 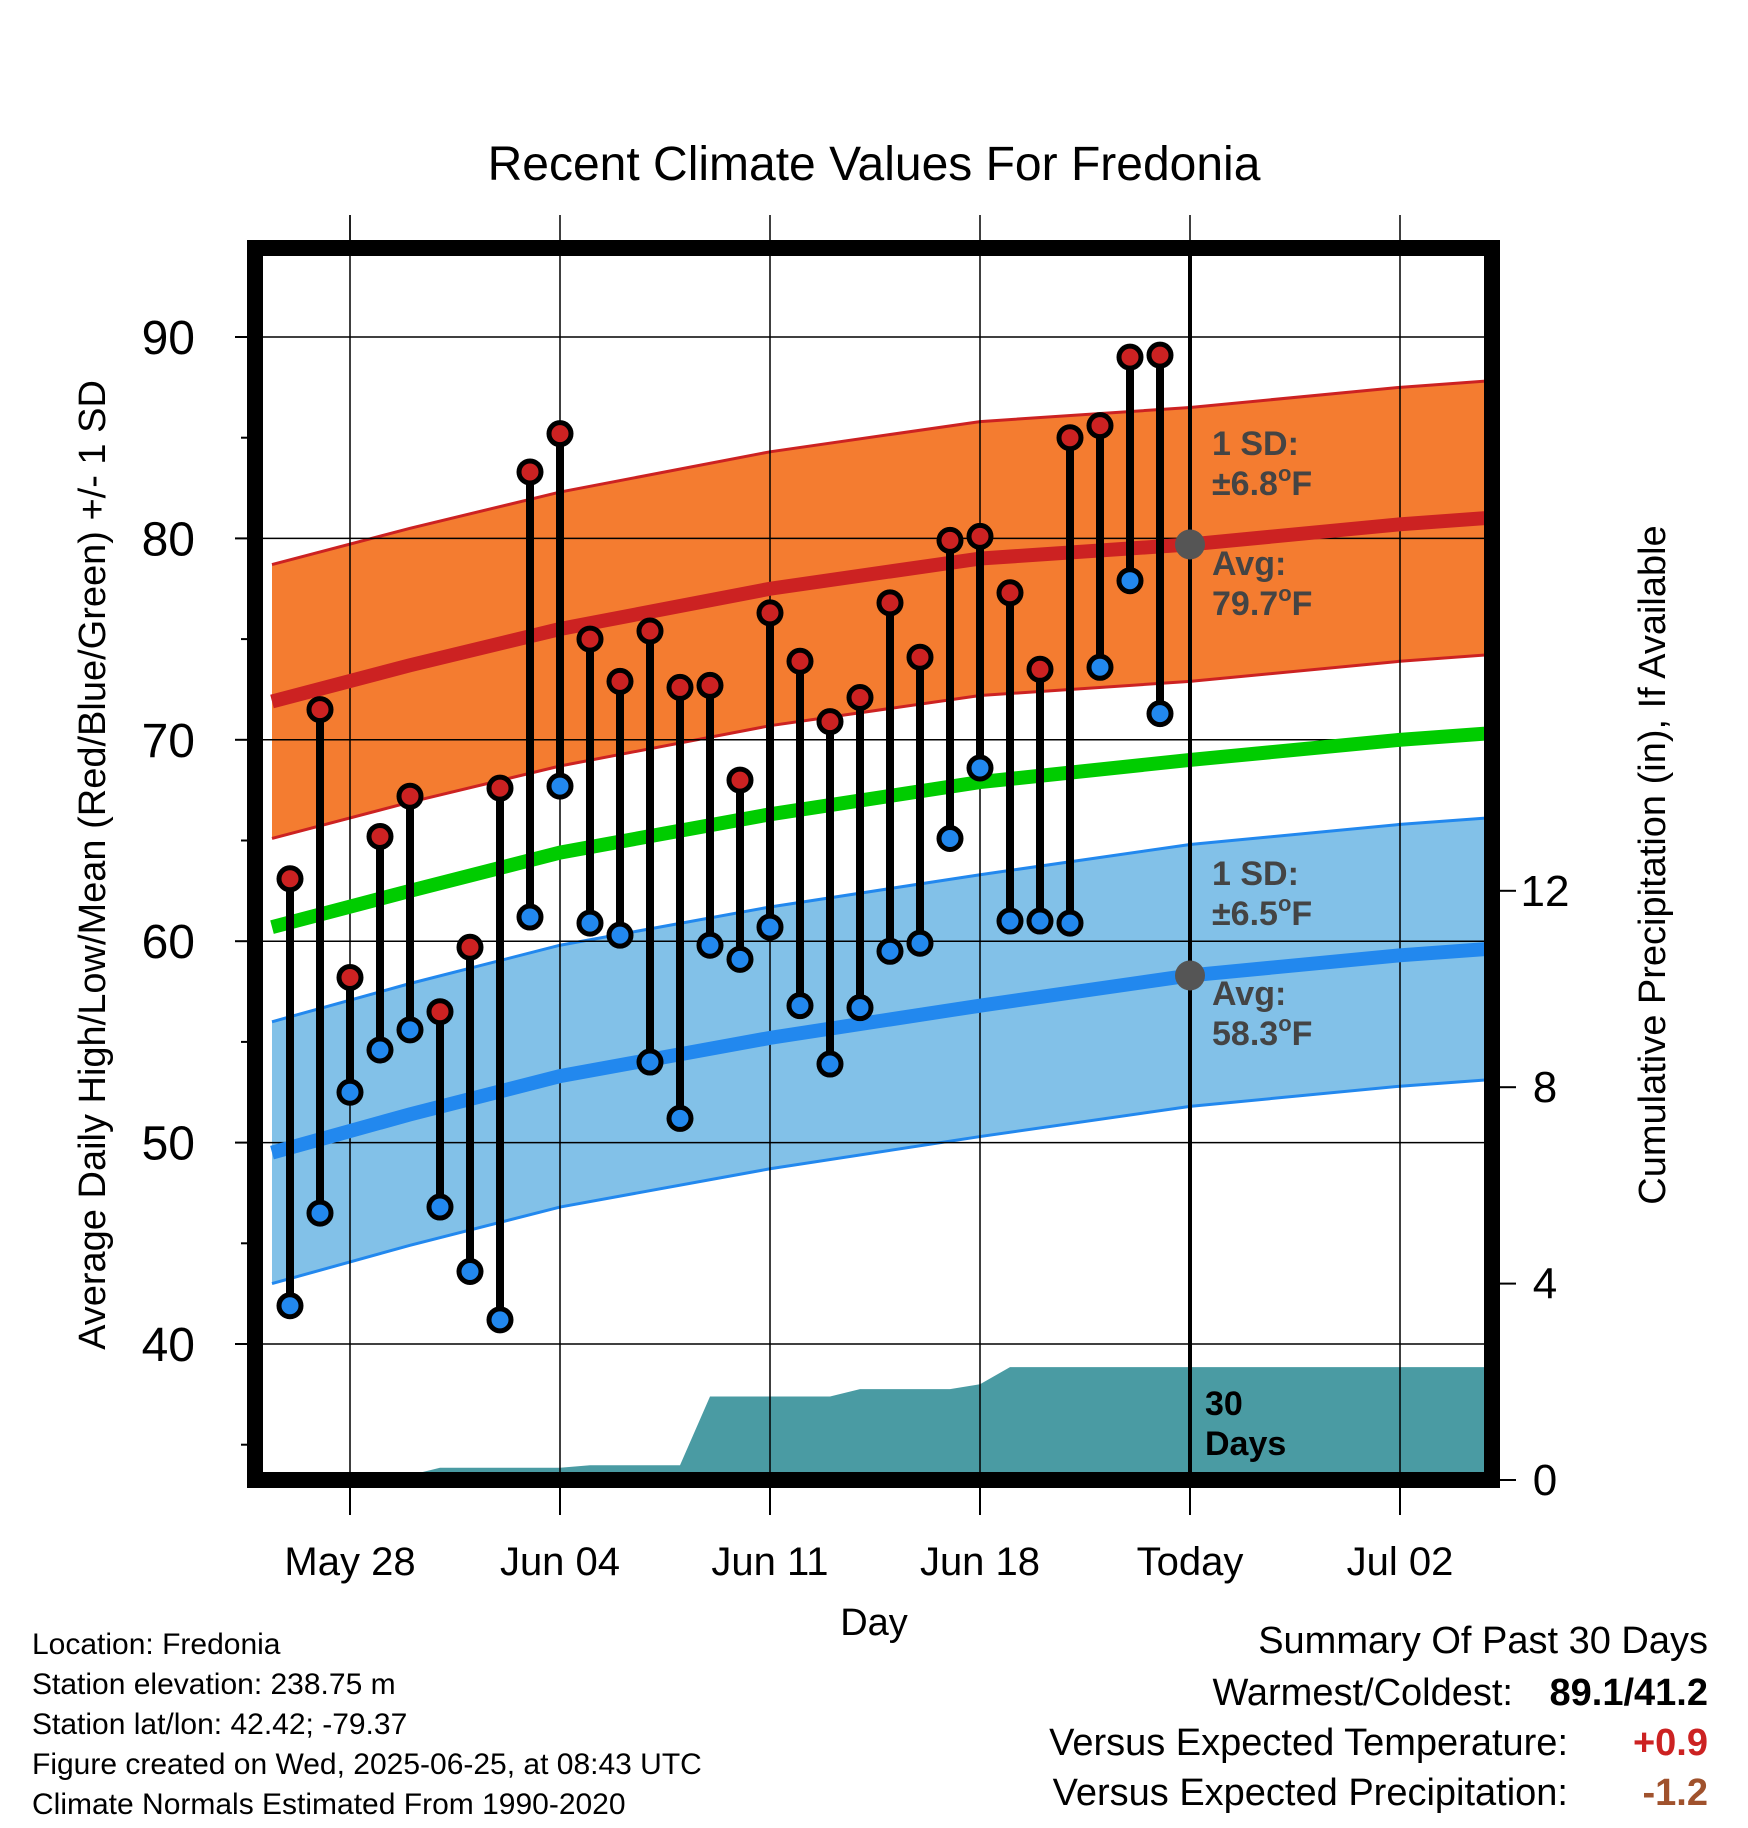 I want to click on low-avg-annotation-line1: Avg:, so click(x=1249, y=994).